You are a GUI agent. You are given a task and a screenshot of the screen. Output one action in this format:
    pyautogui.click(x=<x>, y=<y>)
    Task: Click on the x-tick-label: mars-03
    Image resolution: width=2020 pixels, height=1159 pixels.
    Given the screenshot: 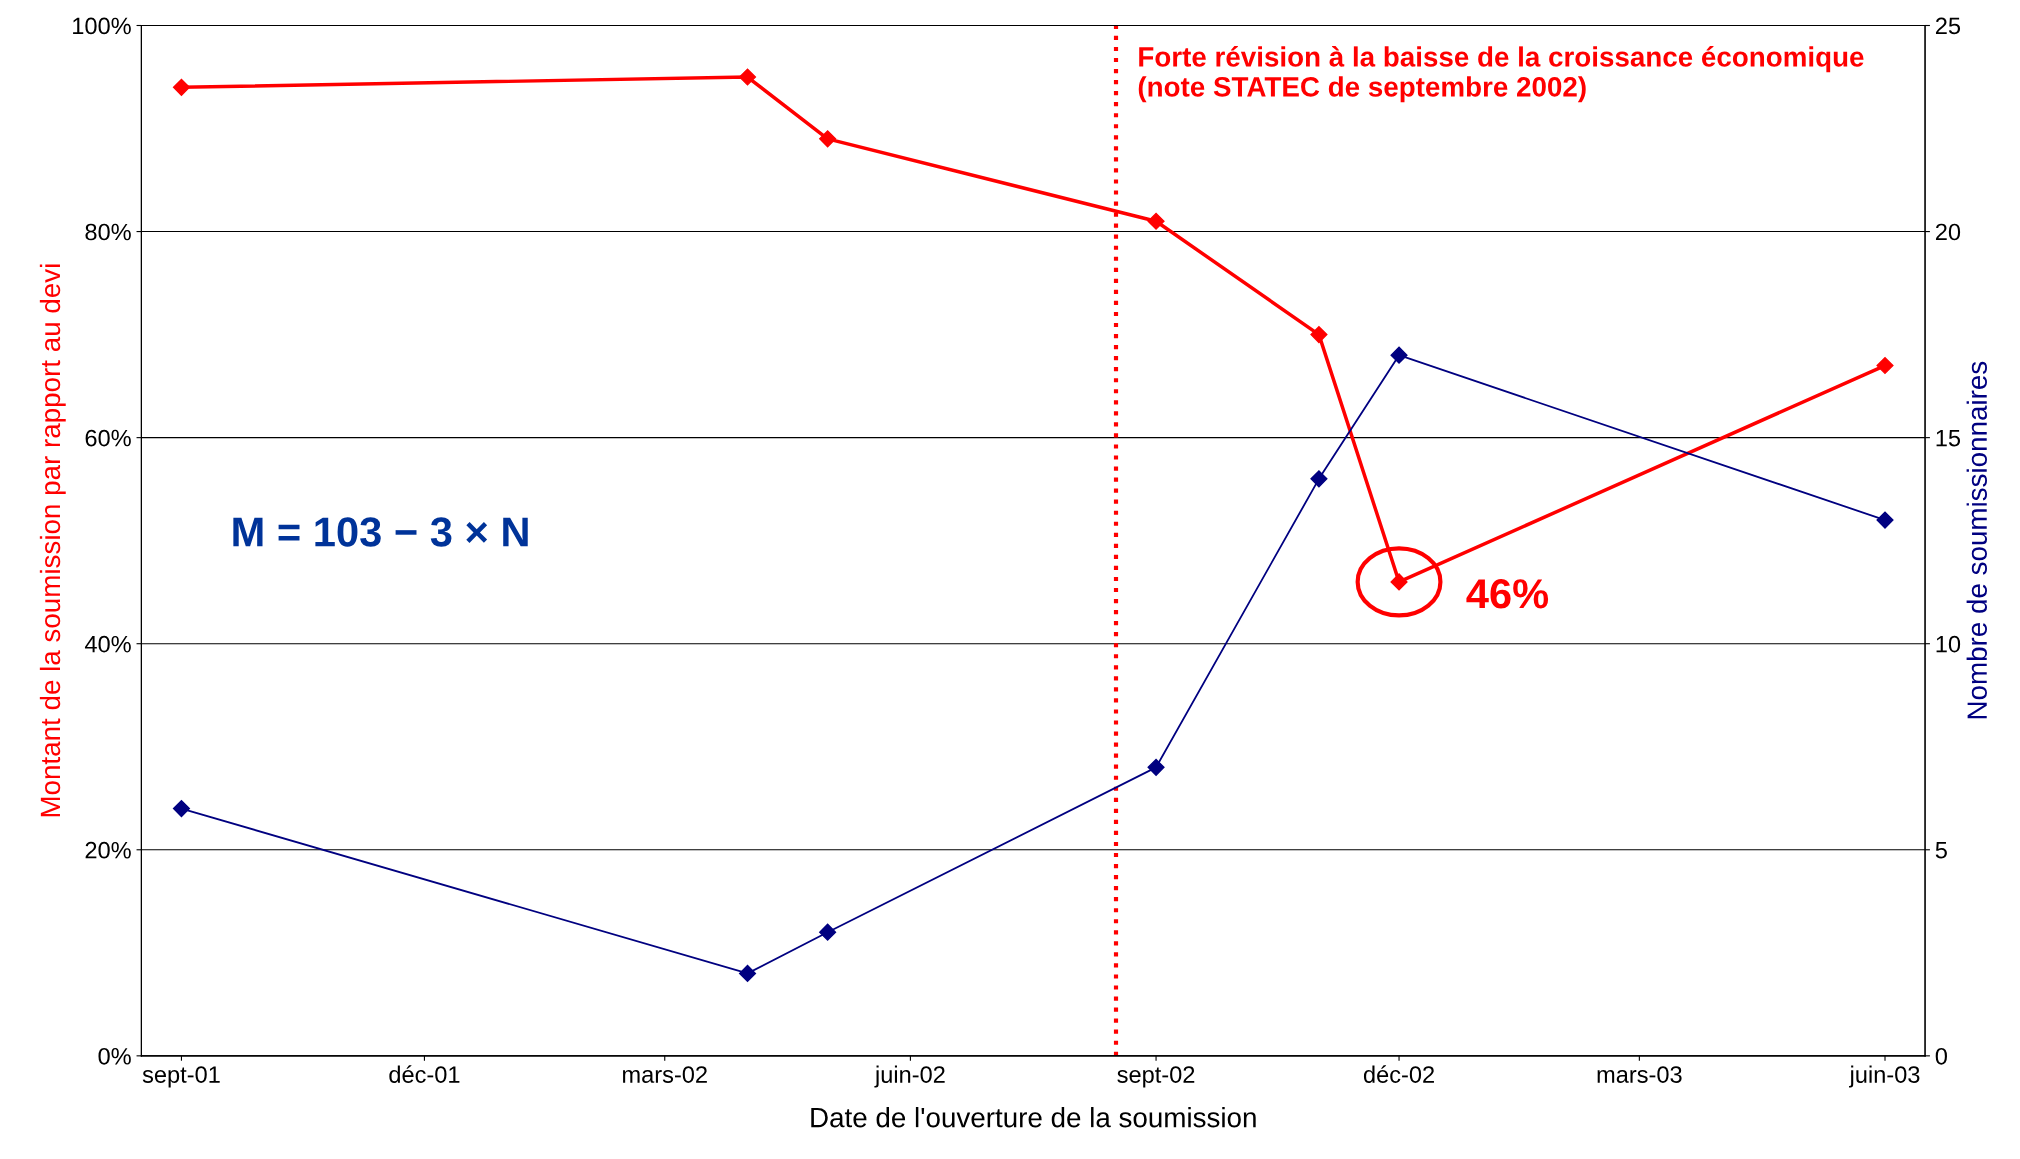 What is the action you would take?
    pyautogui.click(x=1639, y=1074)
    